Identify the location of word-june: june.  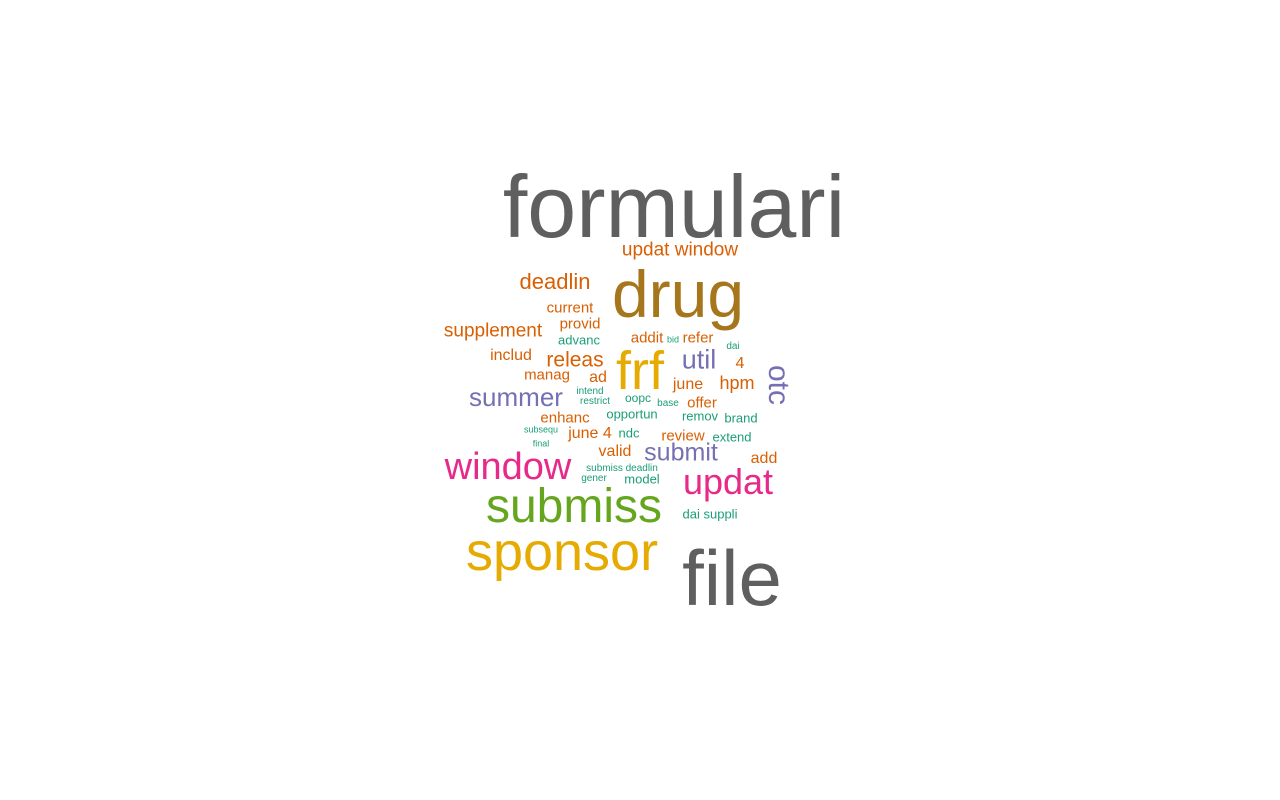
(688, 384).